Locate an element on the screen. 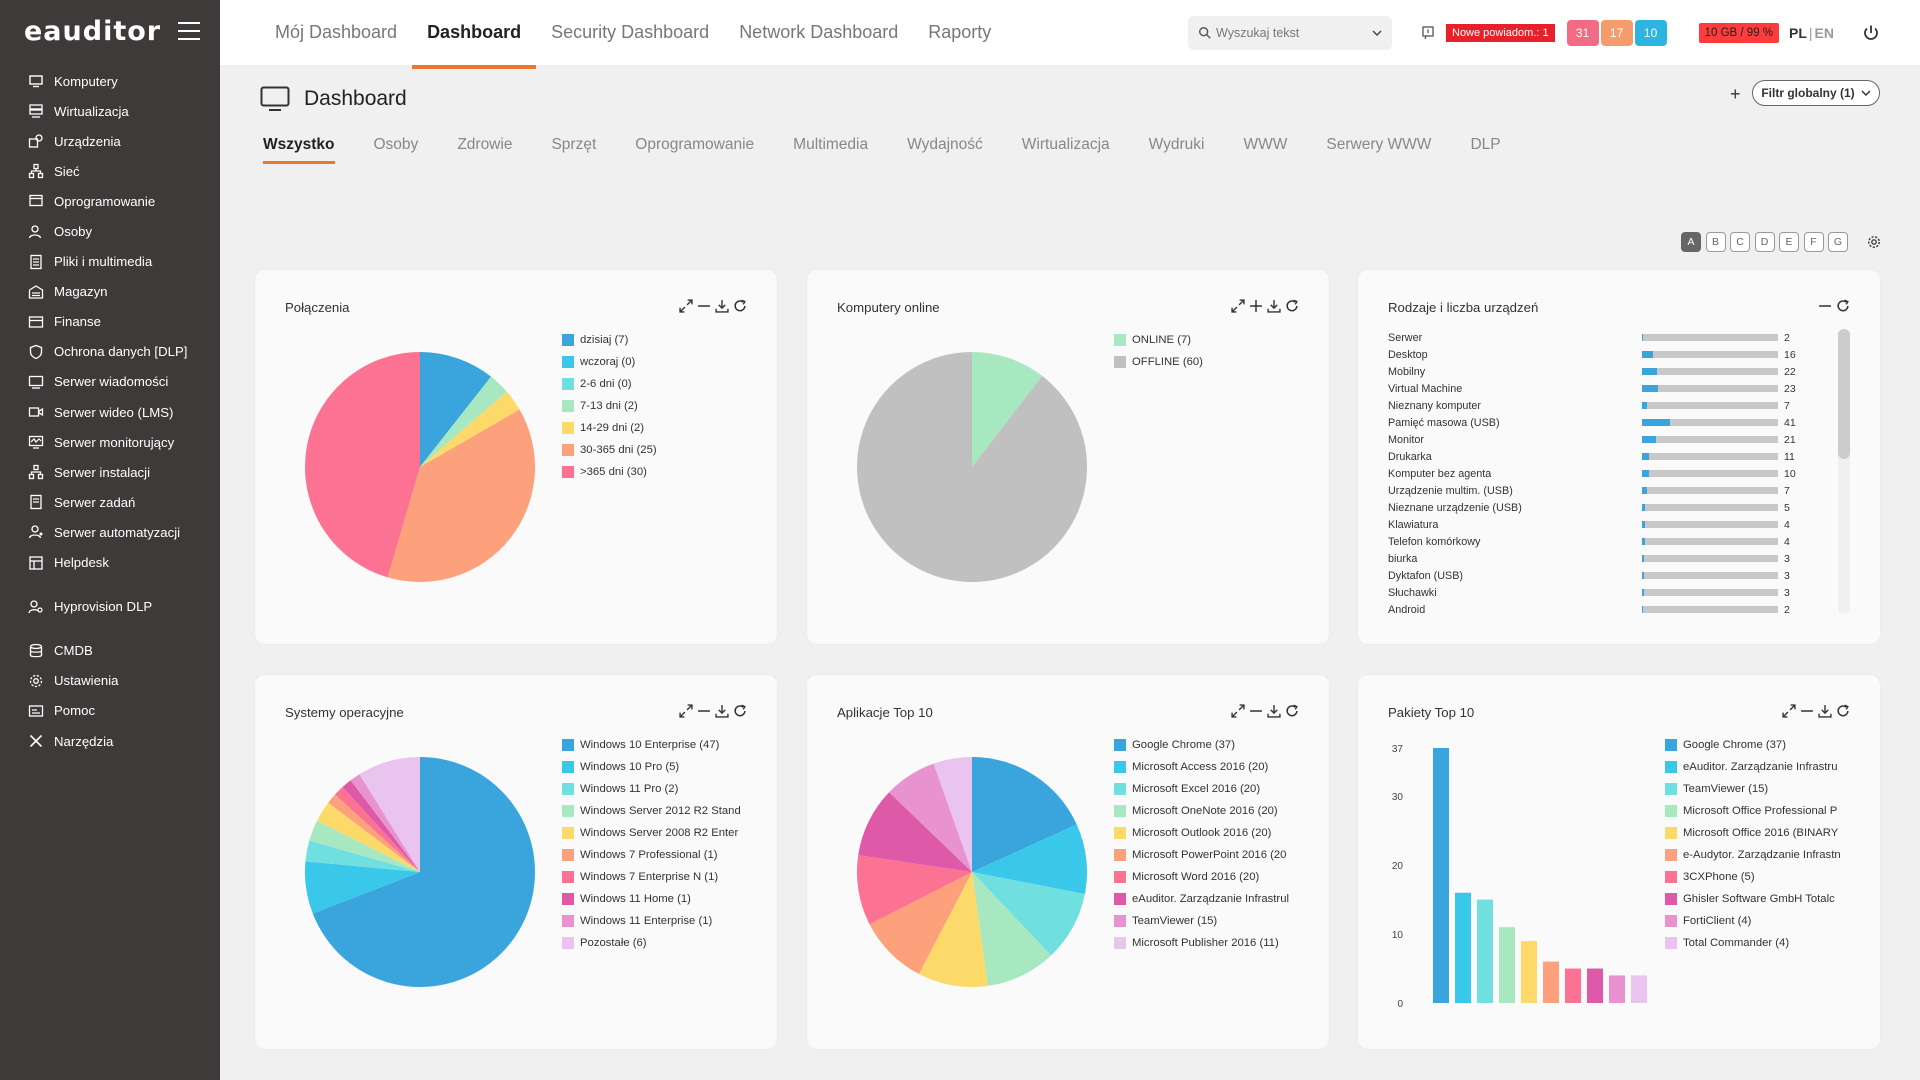 The width and height of the screenshot is (1920, 1080). expand-icon is located at coordinates (1789, 711).